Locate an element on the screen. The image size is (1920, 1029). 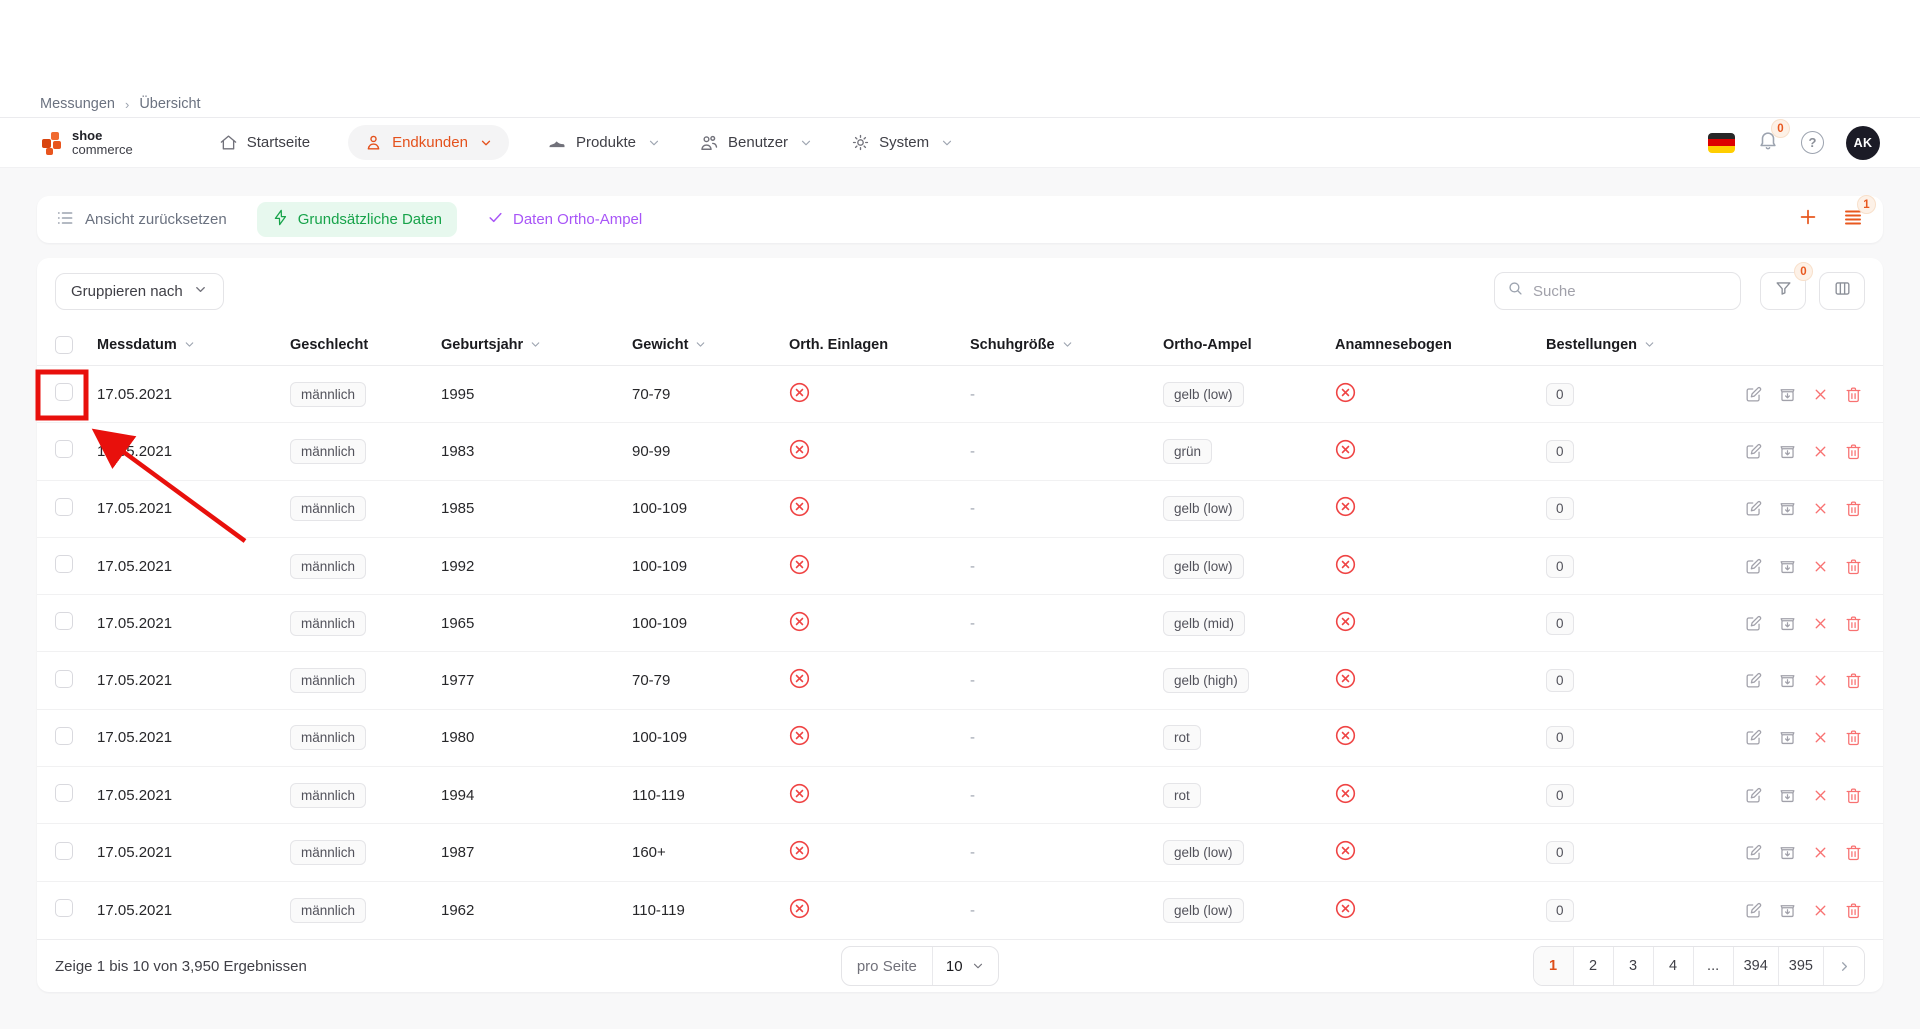
nav-item-endkunden: Endkunden is located at coordinates (428, 142).